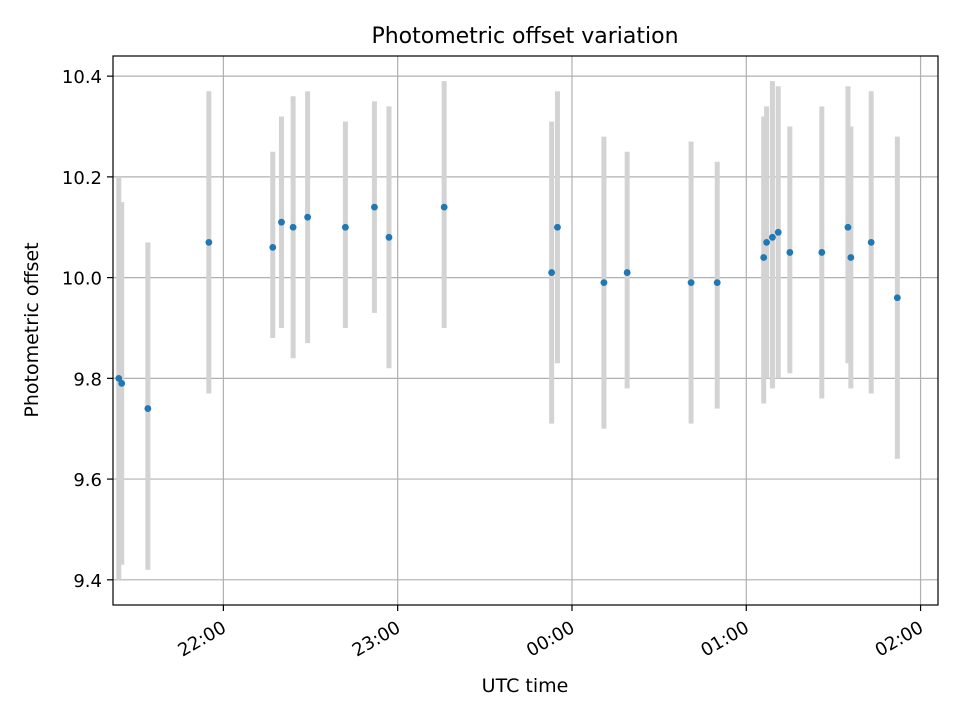 The height and width of the screenshot is (720, 960). Describe the element at coordinates (524, 36) in the screenshot. I see `chart-title: Photometric offset variation` at that location.